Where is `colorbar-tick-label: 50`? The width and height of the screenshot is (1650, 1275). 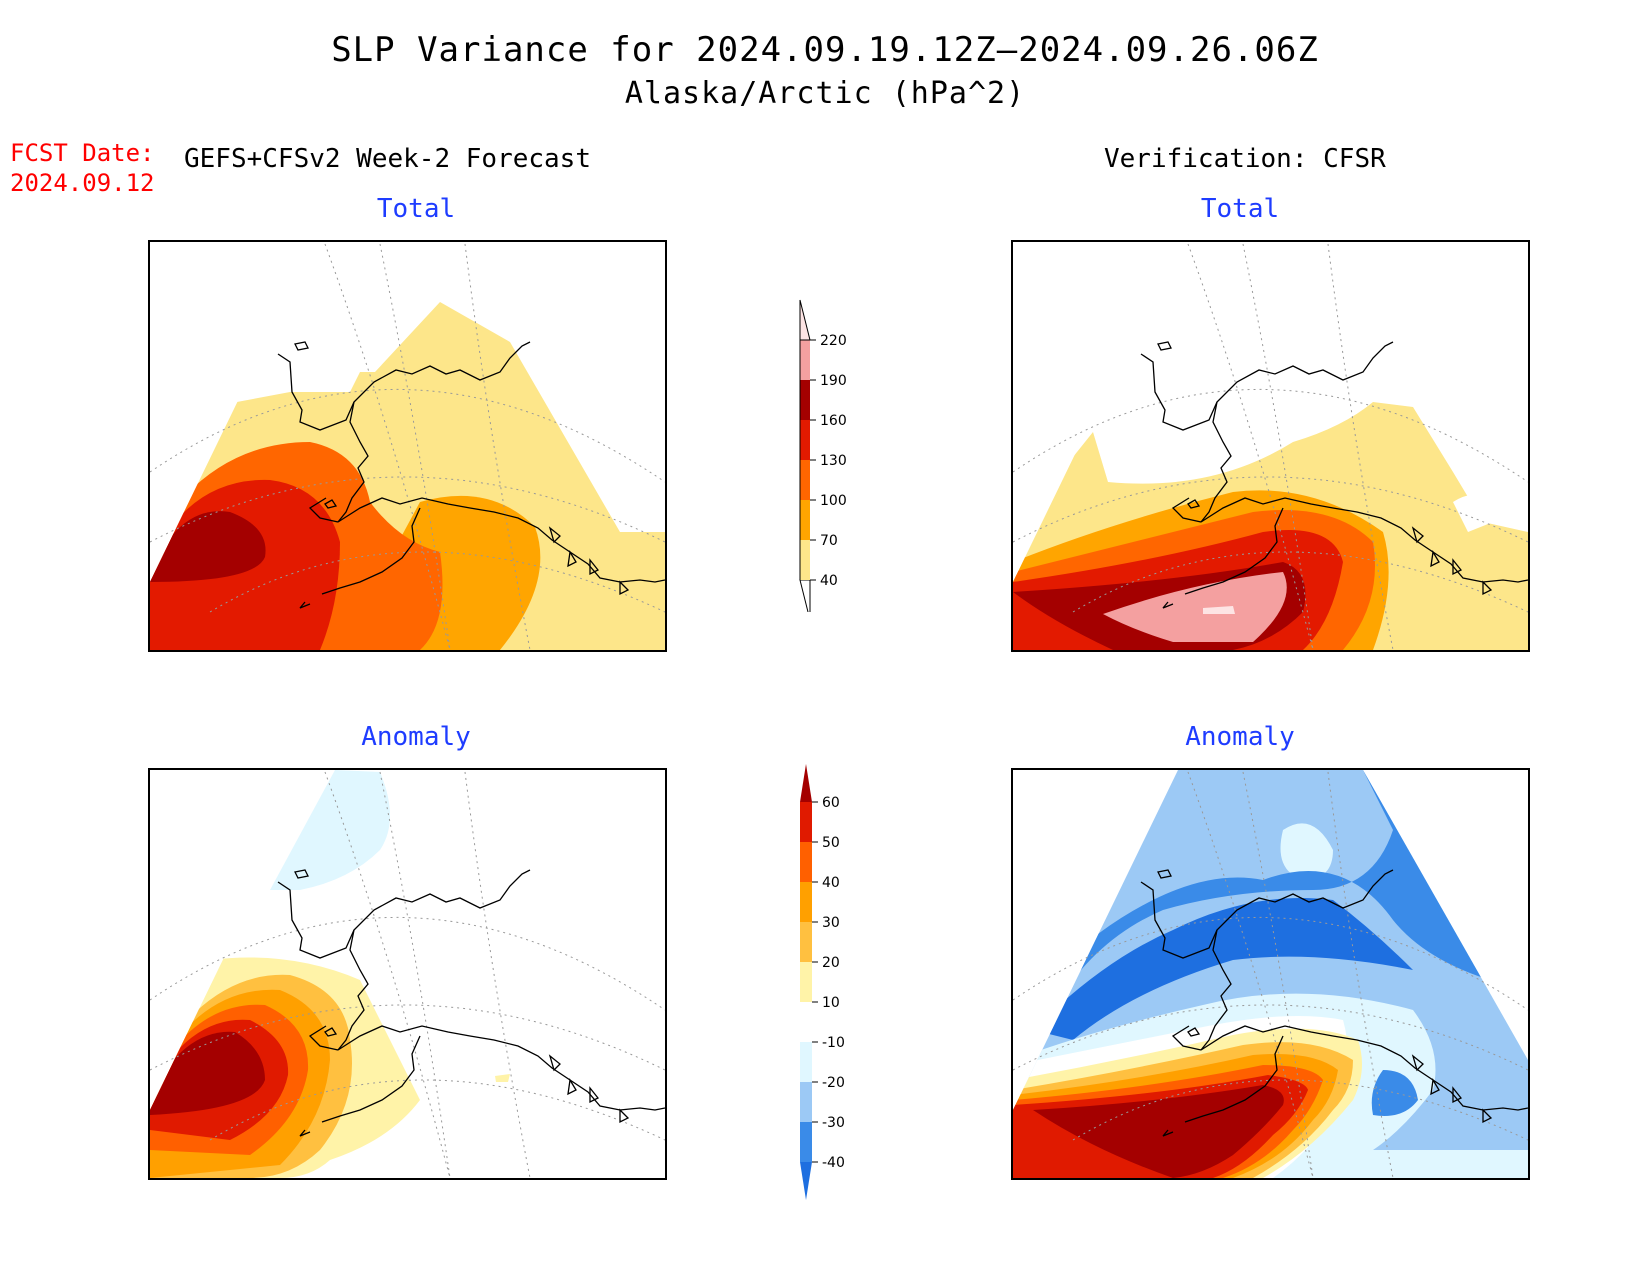 colorbar-tick-label: 50 is located at coordinates (831, 843).